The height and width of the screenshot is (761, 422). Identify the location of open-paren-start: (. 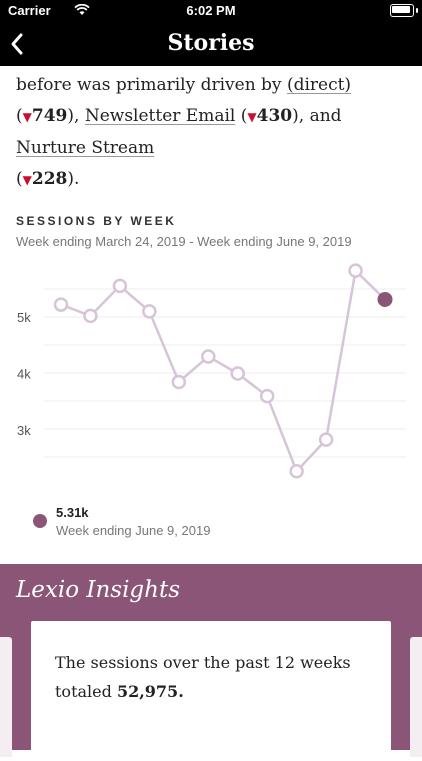
(19, 179).